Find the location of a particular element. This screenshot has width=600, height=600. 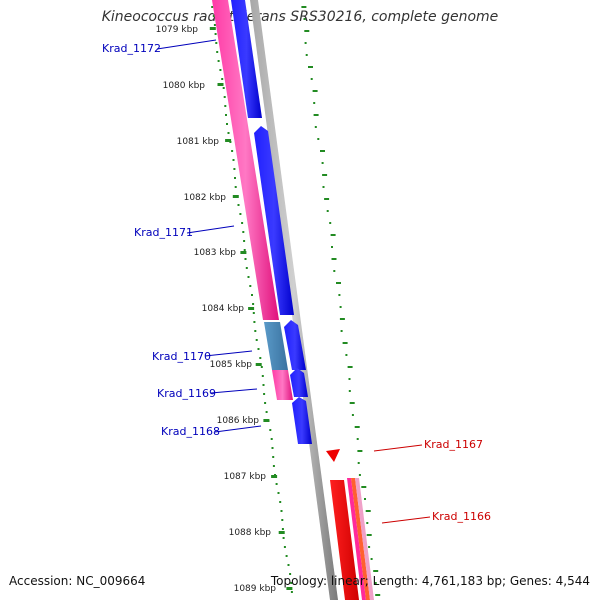

tick-marks is located at coordinates (251, 308).